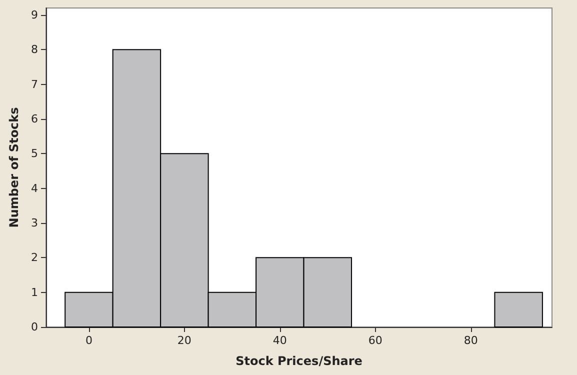  Describe the element at coordinates (299, 361) in the screenshot. I see `x-axis-title: Stock Prices/Share` at that location.